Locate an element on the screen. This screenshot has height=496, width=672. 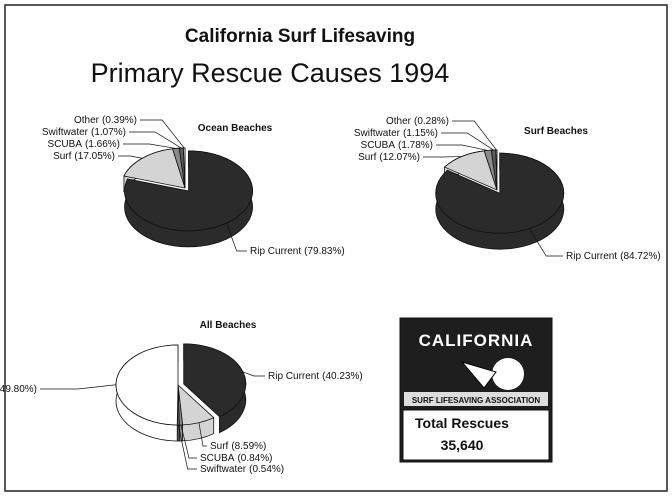
slice-label: Other (0.39%) is located at coordinates (105, 120).